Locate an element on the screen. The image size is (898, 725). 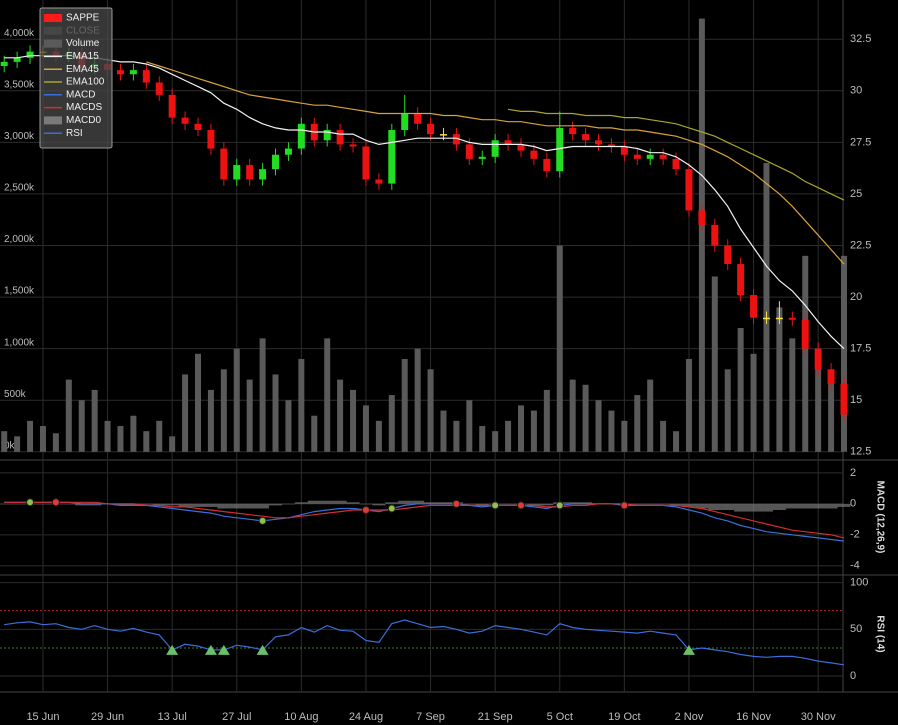
y2-tick-label: 500k is located at coordinates (15, 394).